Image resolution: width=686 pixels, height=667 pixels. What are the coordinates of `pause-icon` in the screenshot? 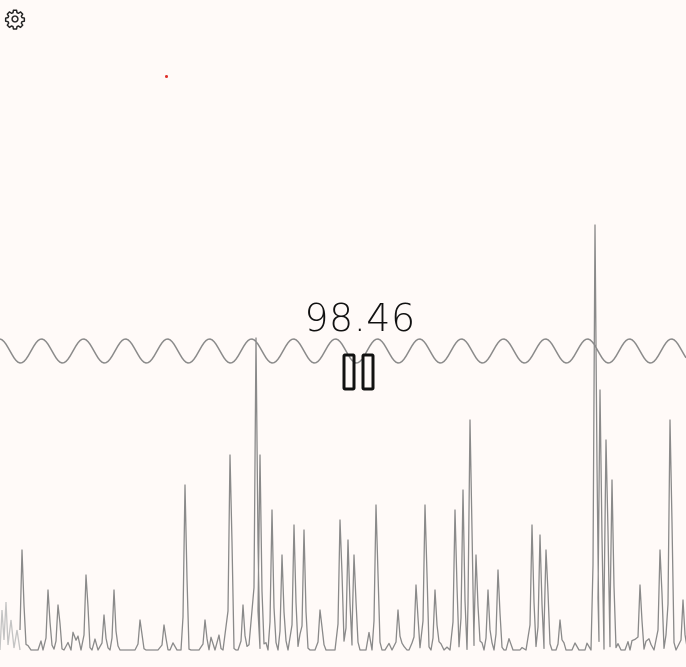 It's located at (358, 372).